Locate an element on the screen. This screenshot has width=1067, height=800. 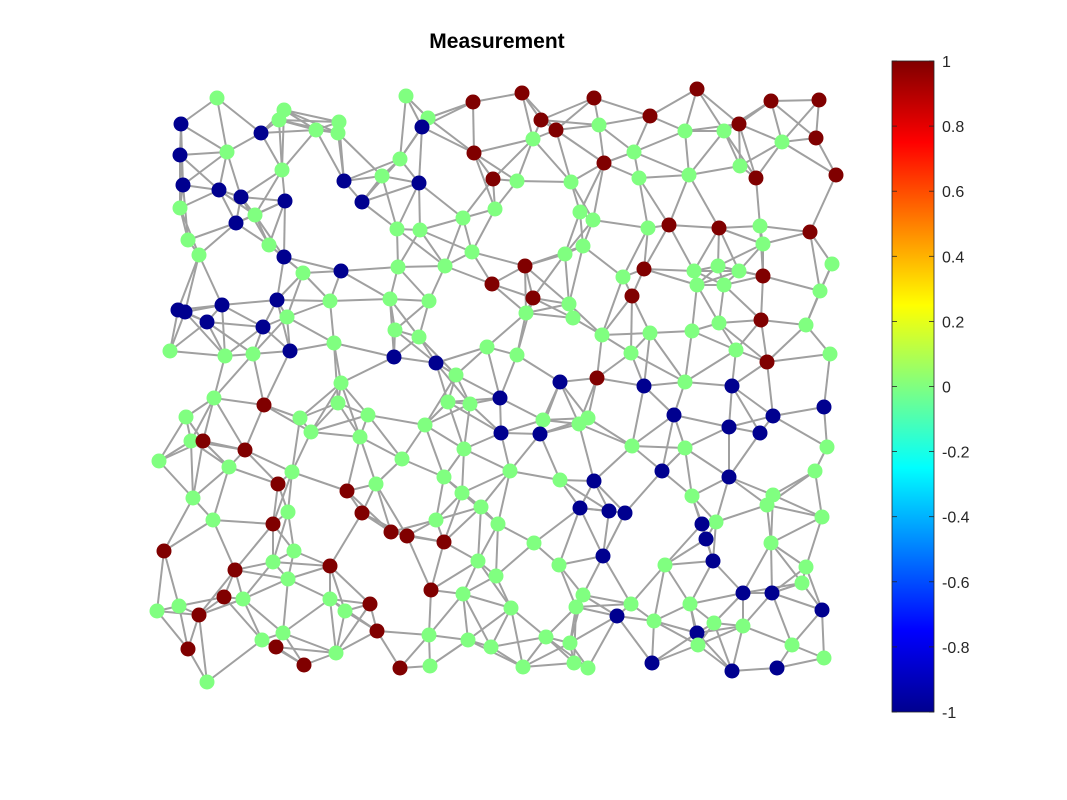
colorbar-tick-label: 0 is located at coordinates (946, 388).